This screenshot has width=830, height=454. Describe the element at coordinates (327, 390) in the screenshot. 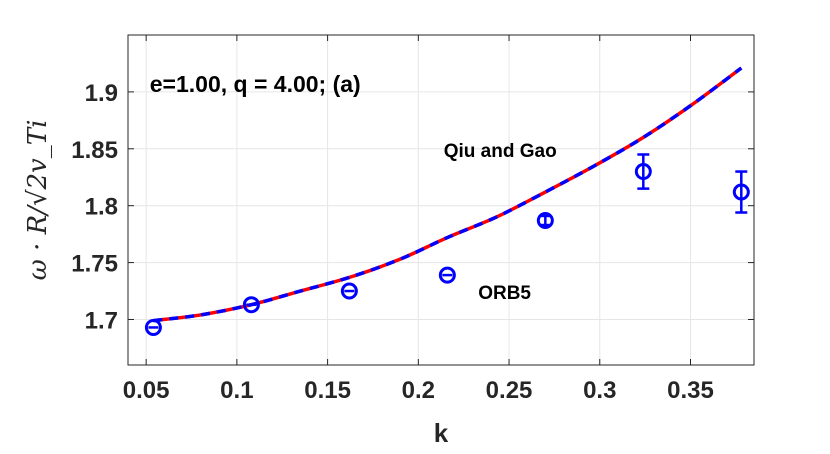

I see `x-tick-label: 0.15` at that location.